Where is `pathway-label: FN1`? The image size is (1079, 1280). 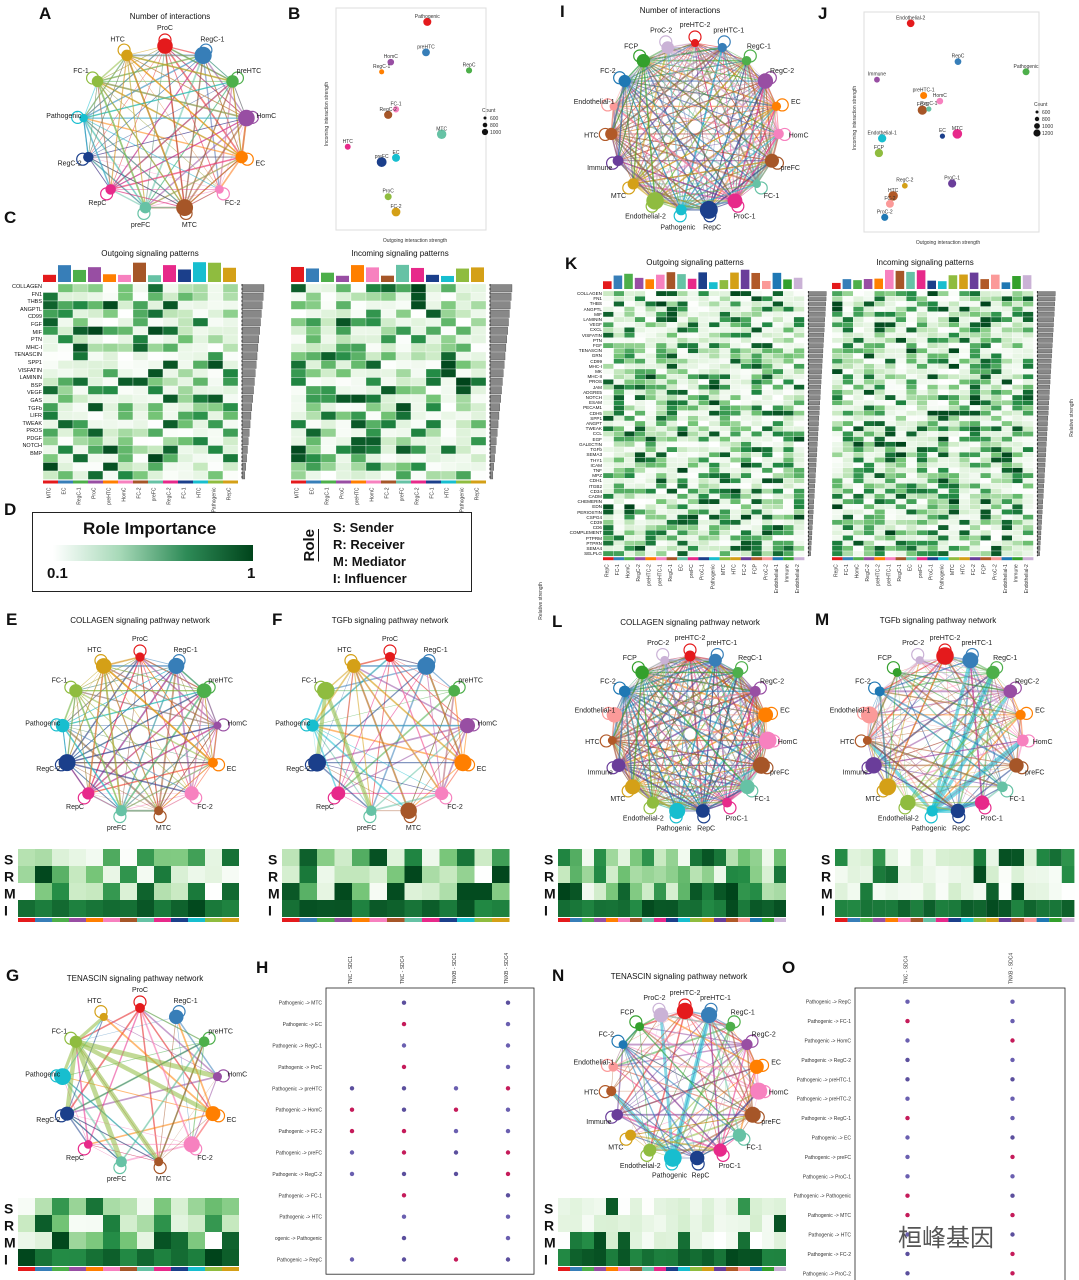
pathway-label: FN1 is located at coordinates (597, 299).